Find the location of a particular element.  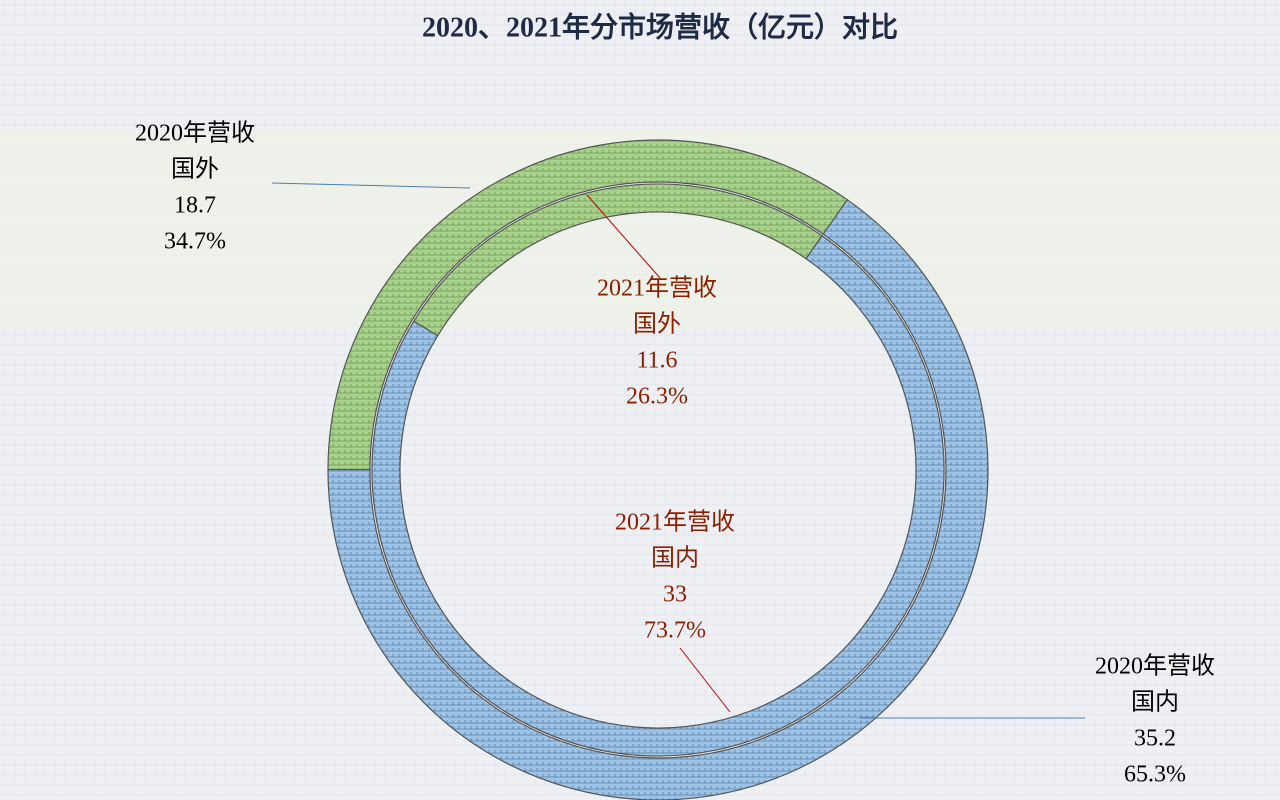

percent-label: 34.7% is located at coordinates (195, 242).